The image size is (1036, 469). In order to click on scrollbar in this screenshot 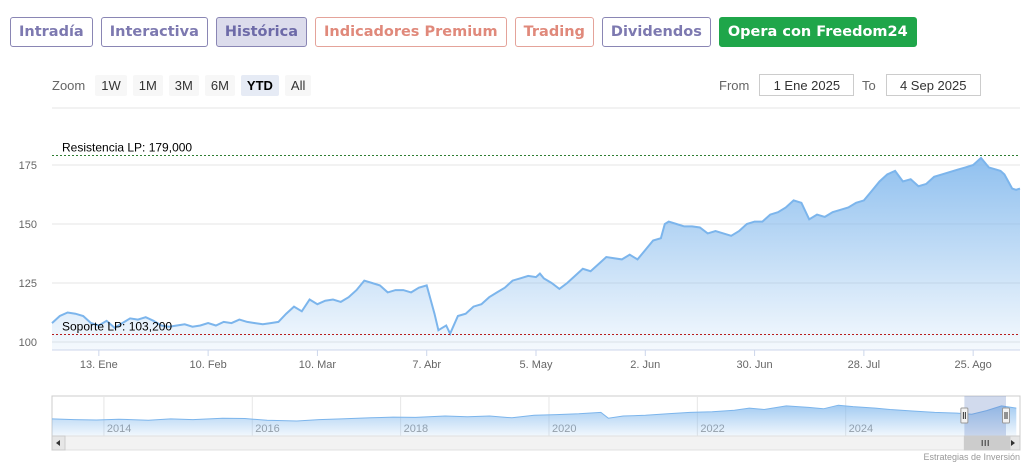, I will do `click(536, 443)`.